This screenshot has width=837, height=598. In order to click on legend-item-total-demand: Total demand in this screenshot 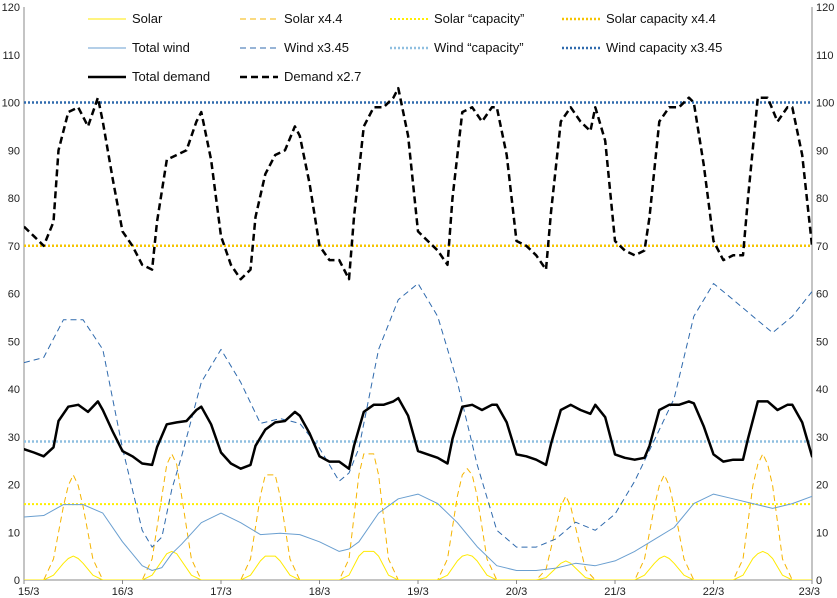, I will do `click(149, 76)`.